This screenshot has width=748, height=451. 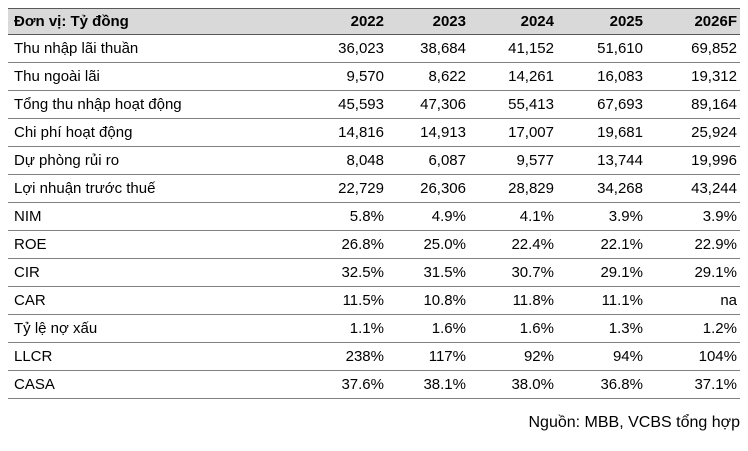 What do you see at coordinates (343, 188) in the screenshot?
I see `cell-value: 22,729` at bounding box center [343, 188].